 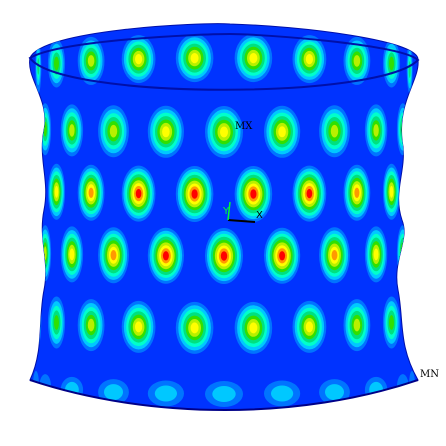 I want to click on x-axis-label: X, so click(x=259, y=215).